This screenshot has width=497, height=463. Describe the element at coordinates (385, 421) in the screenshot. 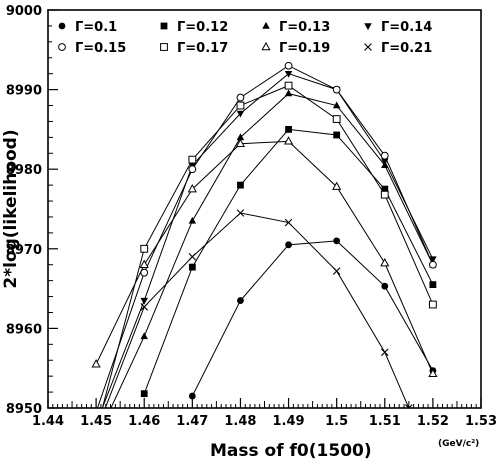

I see `x-tick-label: 1.51` at that location.